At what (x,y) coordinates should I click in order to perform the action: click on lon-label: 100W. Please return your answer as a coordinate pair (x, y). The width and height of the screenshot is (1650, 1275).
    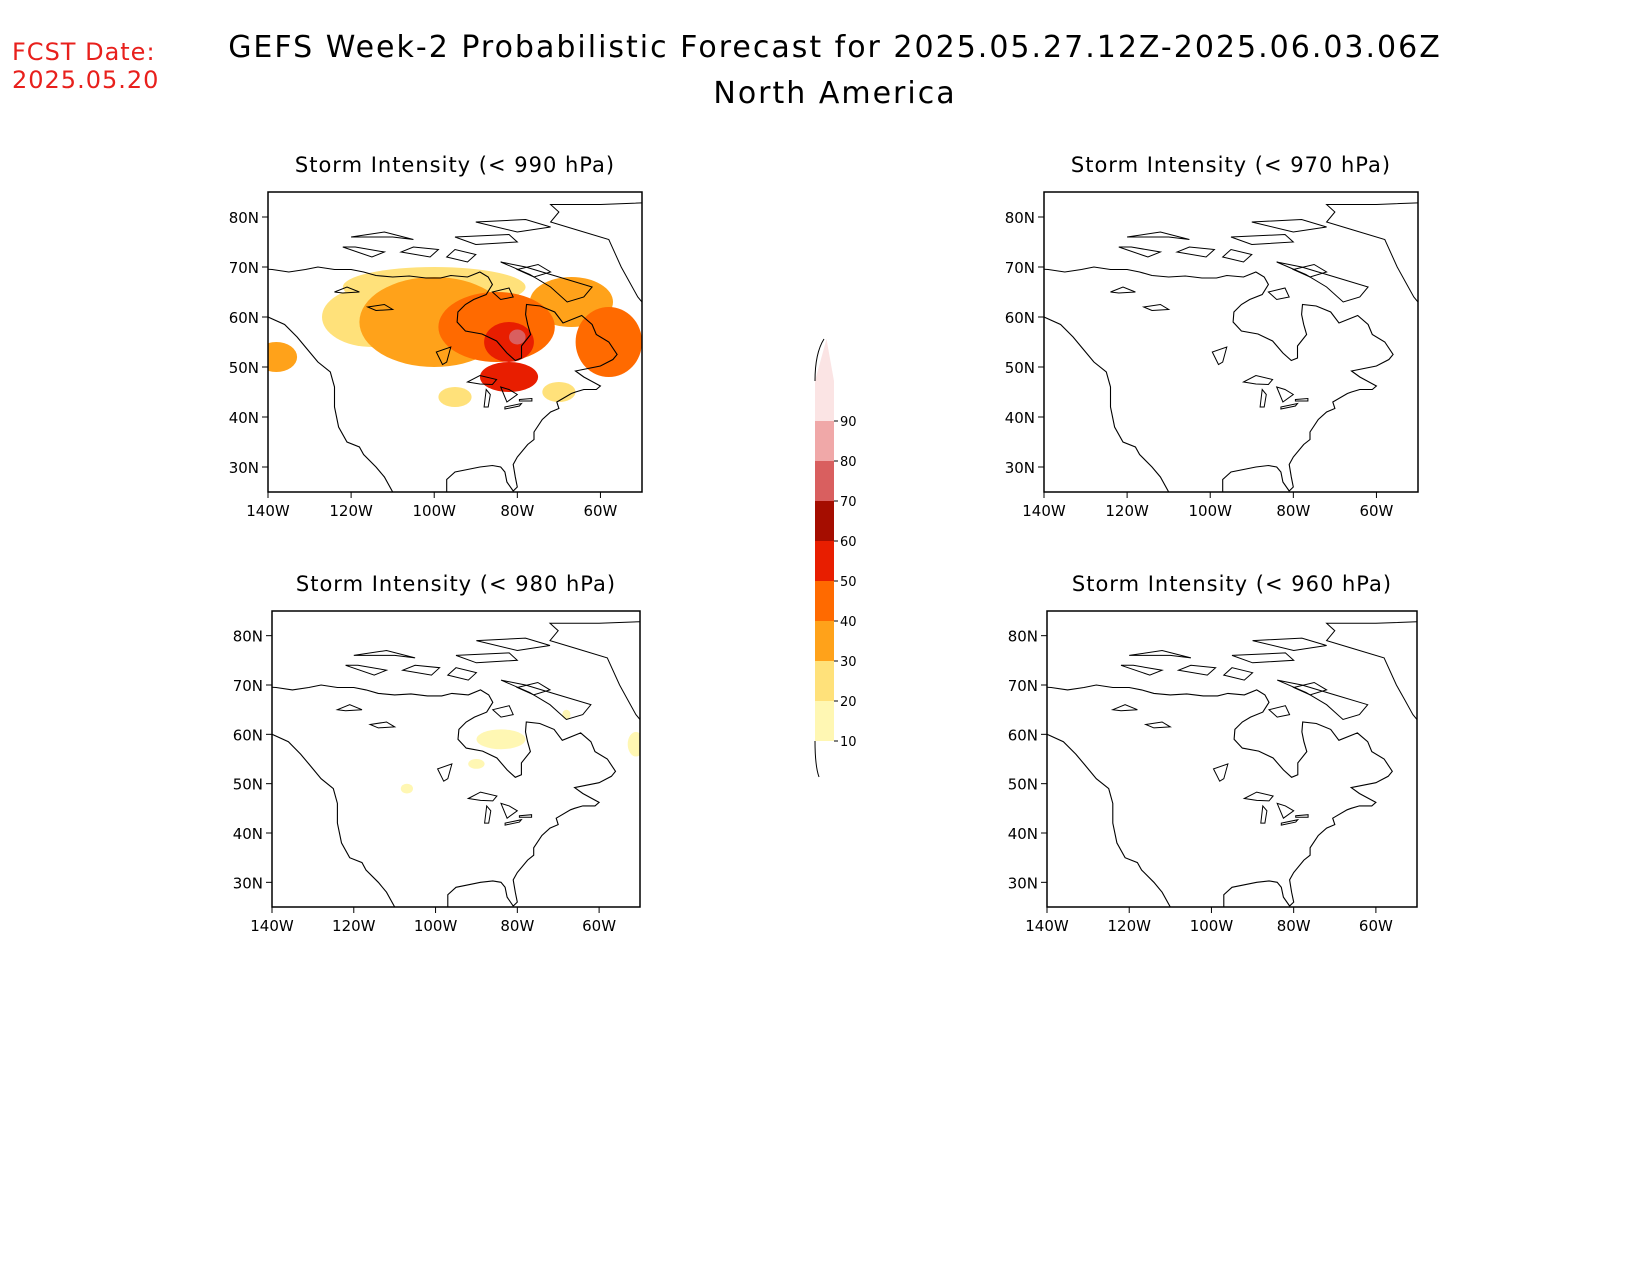
    Looking at the image, I should click on (434, 511).